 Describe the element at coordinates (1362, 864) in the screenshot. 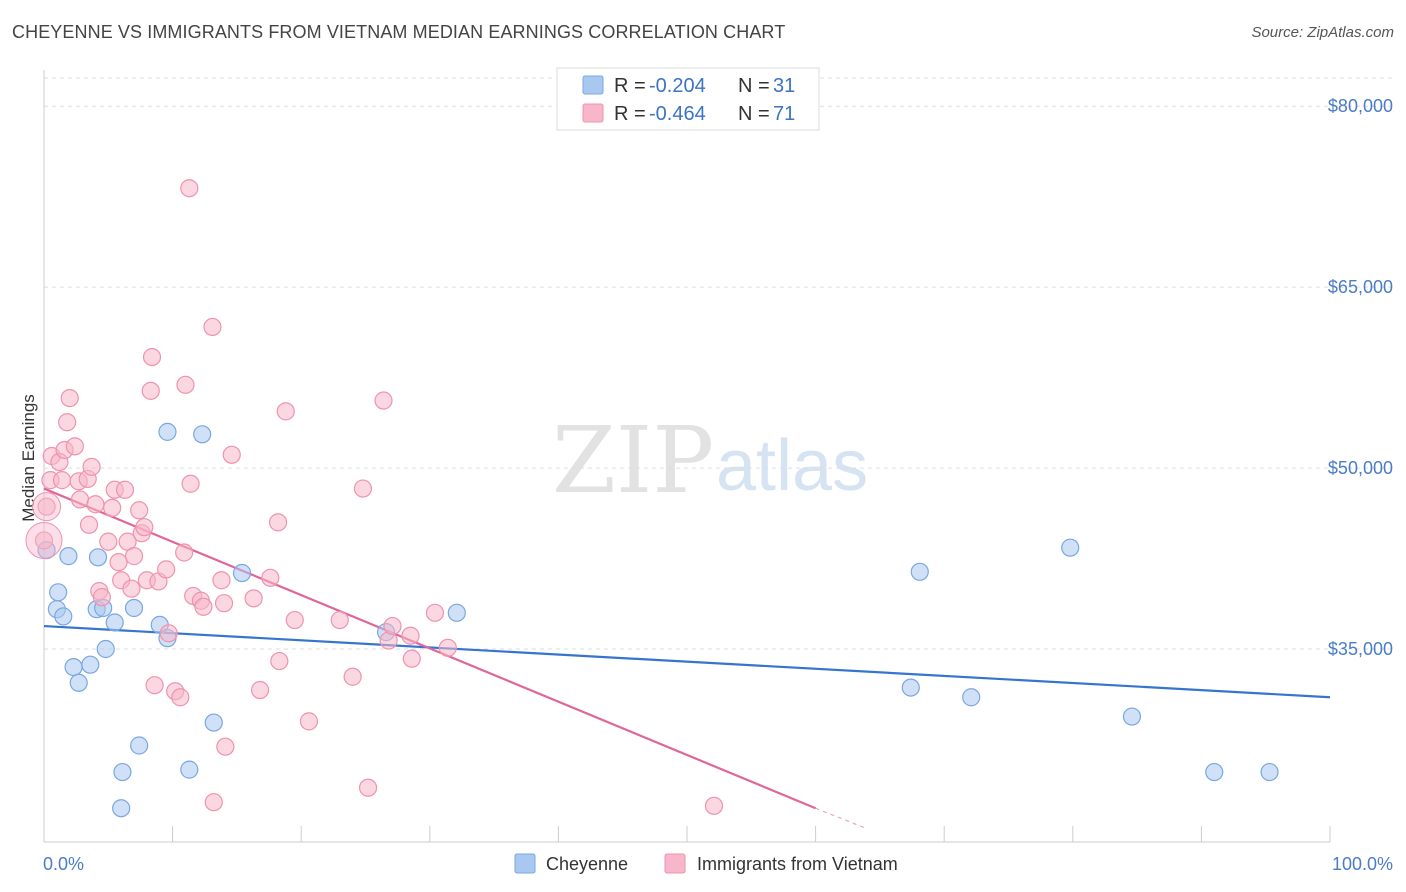

I see `x-tick-label-1: 100.0%` at that location.